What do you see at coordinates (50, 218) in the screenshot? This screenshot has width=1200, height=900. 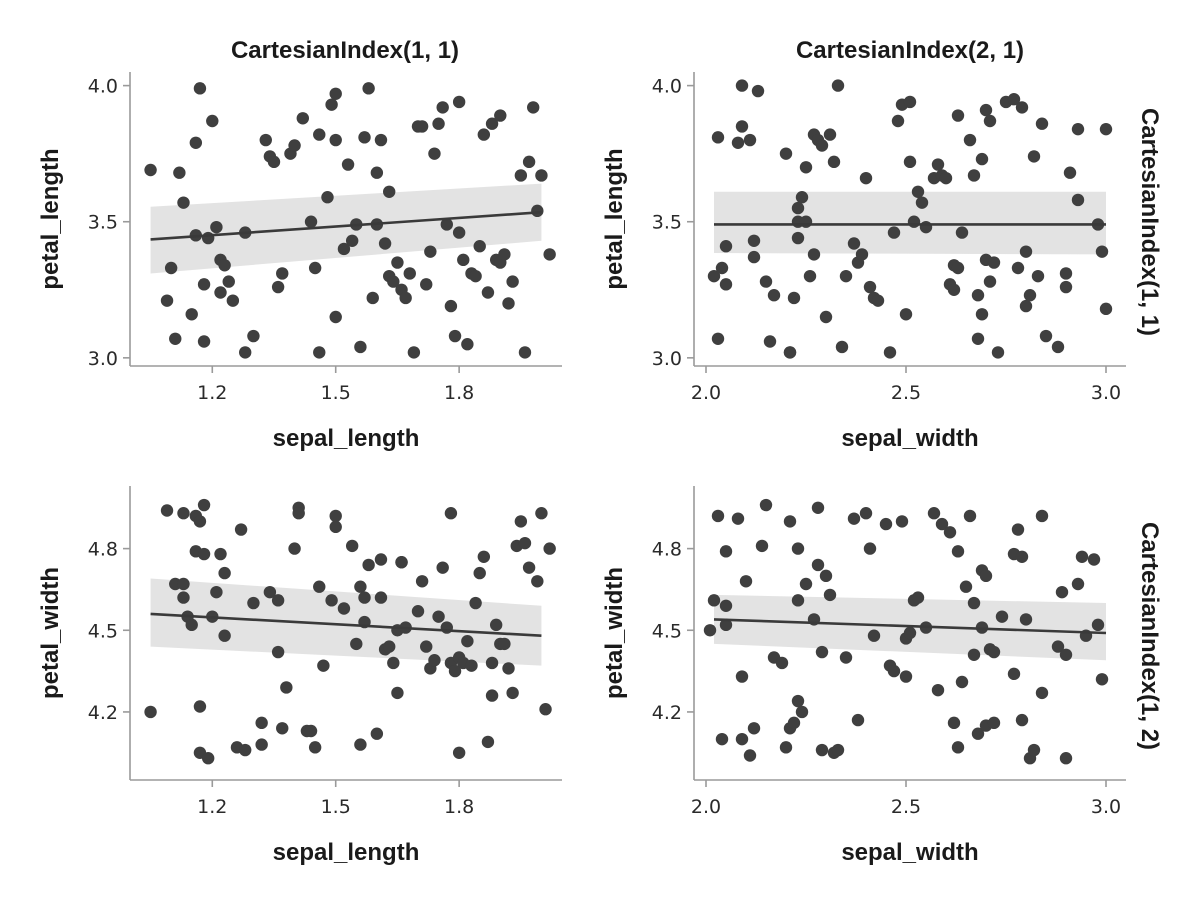 I see `y-axis-label: petal_length` at bounding box center [50, 218].